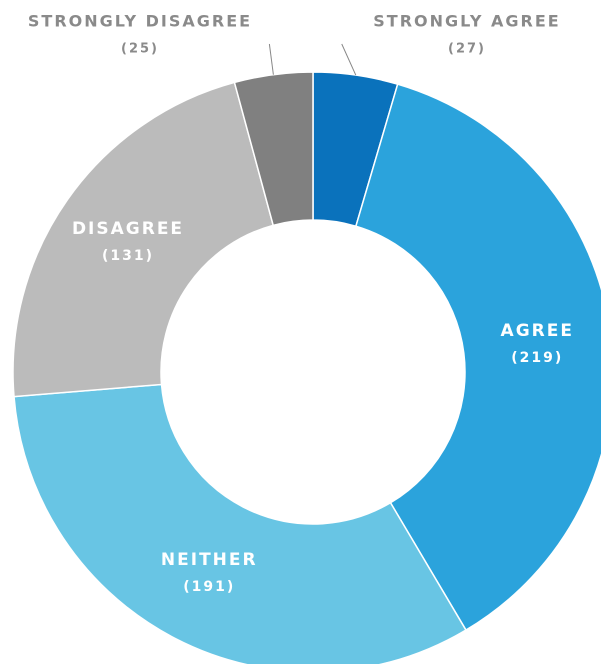  I want to click on segment-label: STRONGLY AGREE, so click(466, 21).